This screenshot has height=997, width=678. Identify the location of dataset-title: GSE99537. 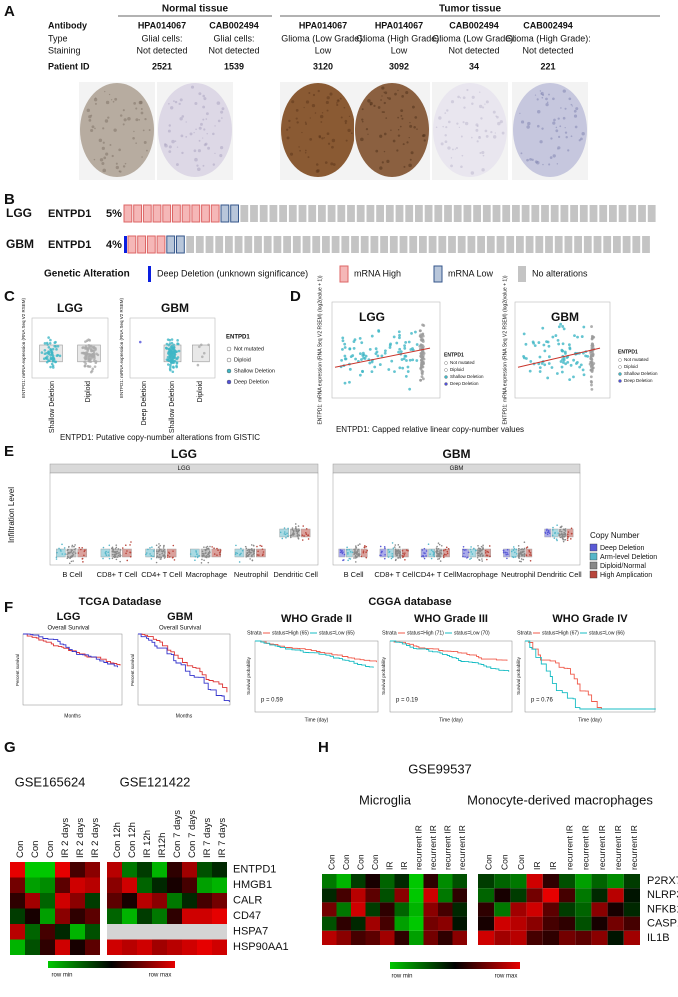
(440, 768).